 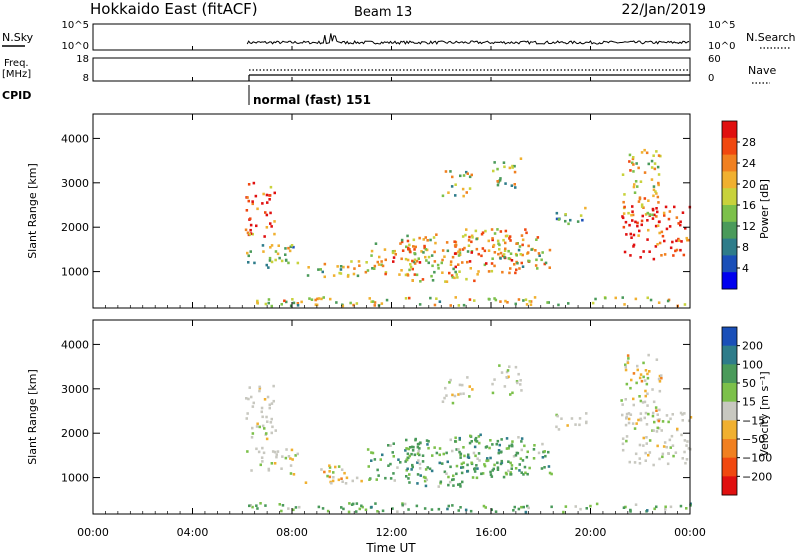 What do you see at coordinates (390, 547) in the screenshot?
I see `time-axis-label: Time UT` at bounding box center [390, 547].